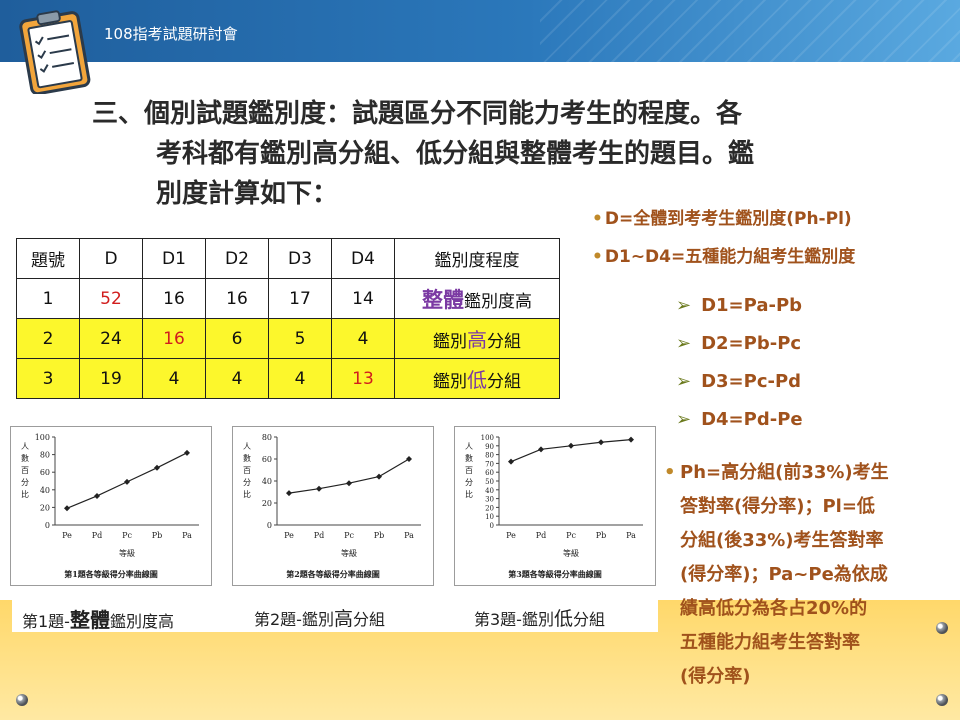 This screenshot has width=960, height=720. What do you see at coordinates (739, 419) in the screenshot?
I see `formula-item: ➢ D4=Pd-Pe` at bounding box center [739, 419].